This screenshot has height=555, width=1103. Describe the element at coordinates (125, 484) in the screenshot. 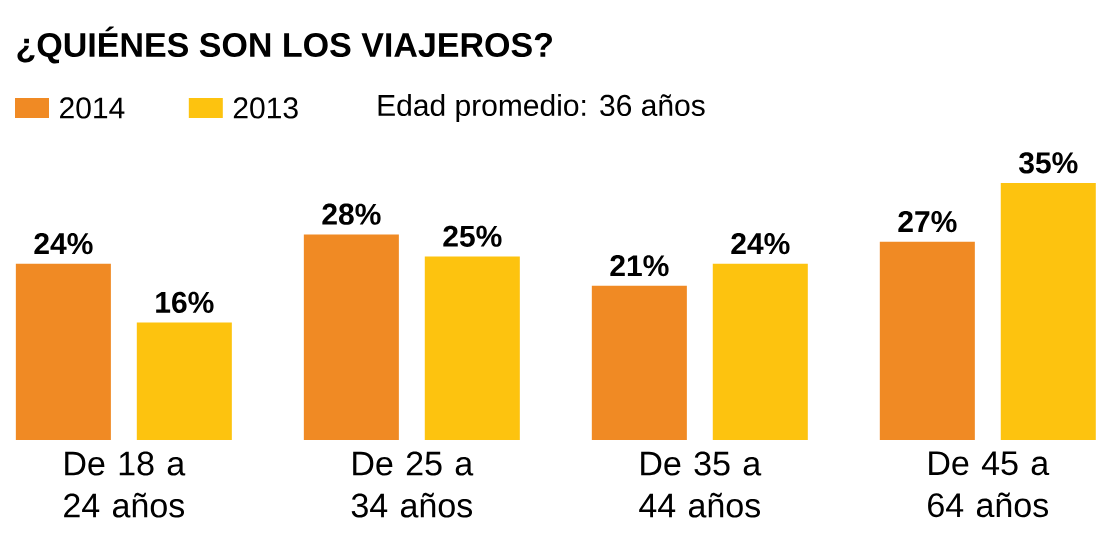

I see `x-tick-label: De 18 a 24 años` at that location.